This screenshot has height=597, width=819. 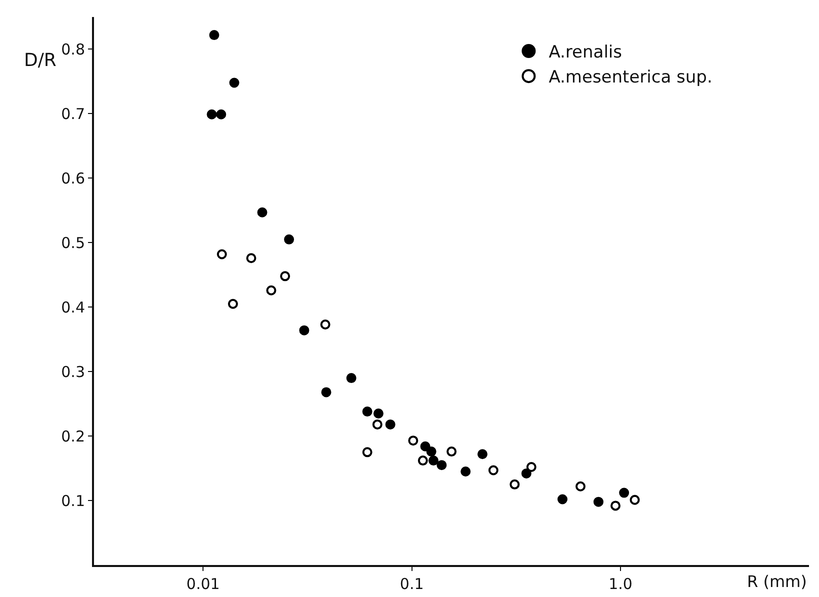 I want to click on legend-label: A.renalis, so click(x=585, y=52).